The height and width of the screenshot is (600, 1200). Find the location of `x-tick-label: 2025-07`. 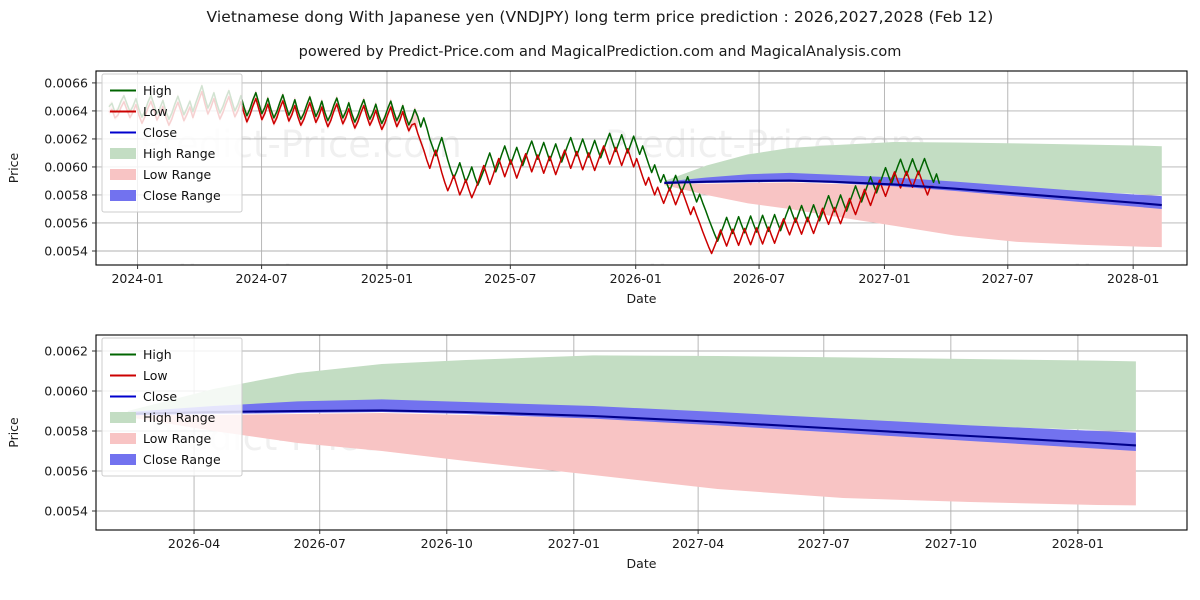

x-tick-label: 2025-07 is located at coordinates (510, 278).